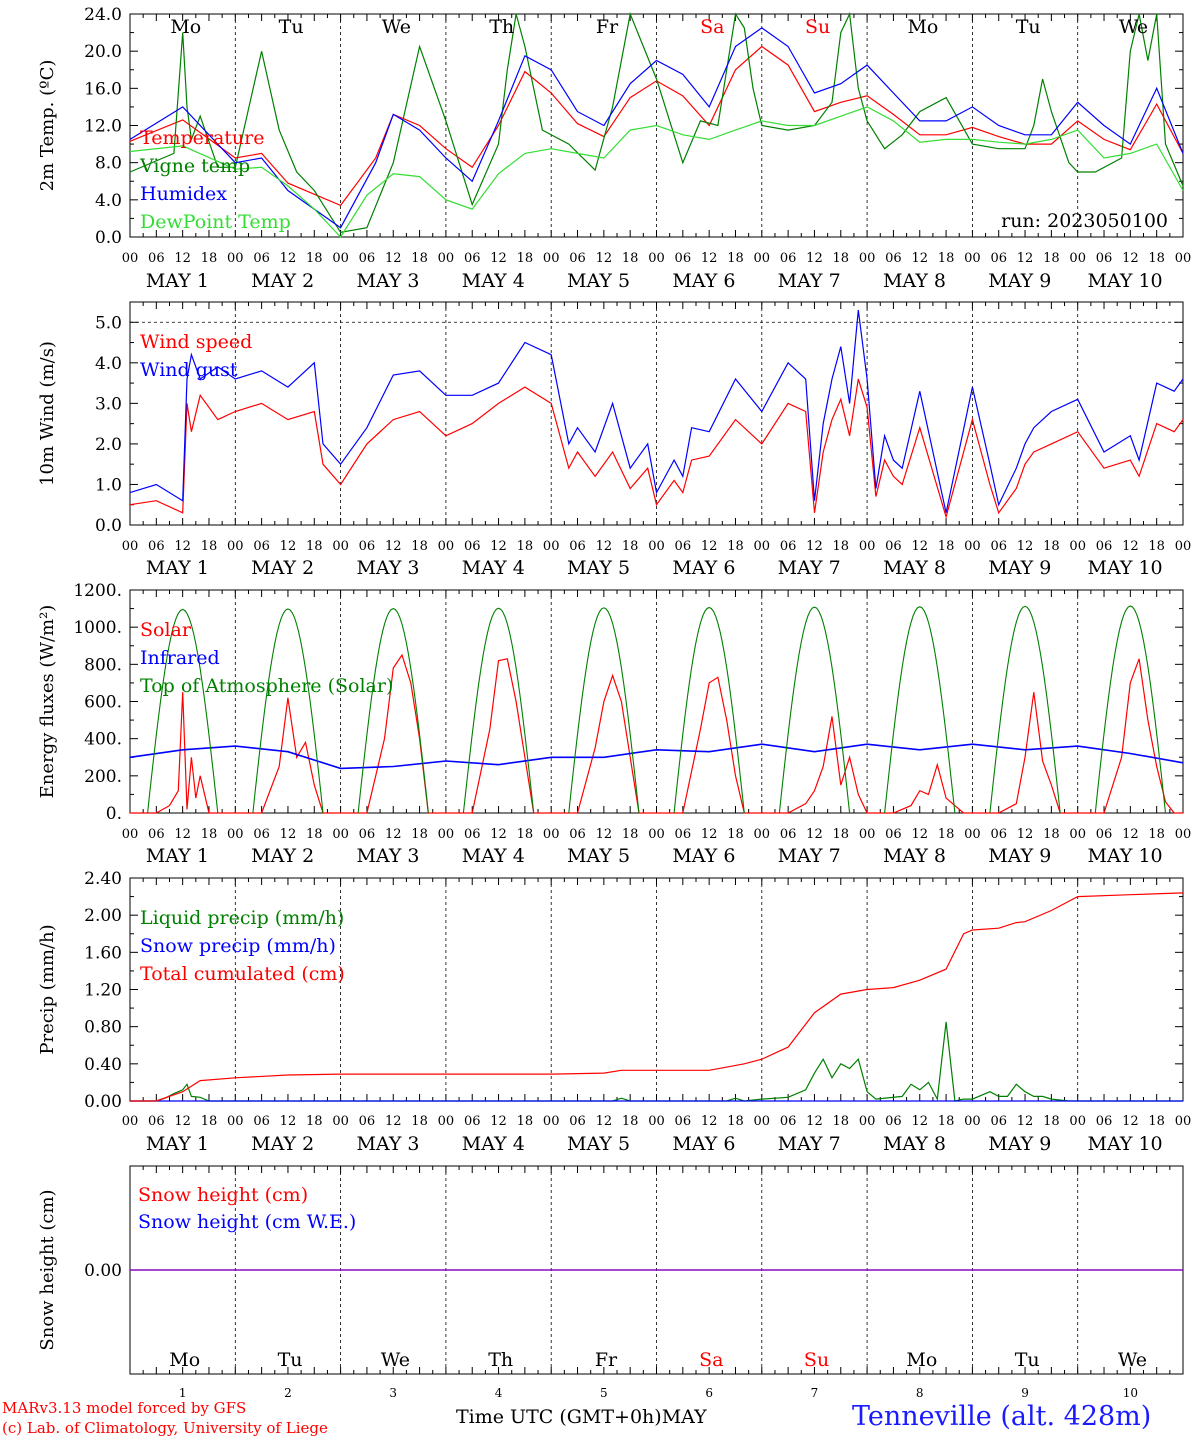 The image size is (1194, 1440). Describe the element at coordinates (47, 989) in the screenshot. I see `y-axis-label: Precip (mm/h)` at that location.